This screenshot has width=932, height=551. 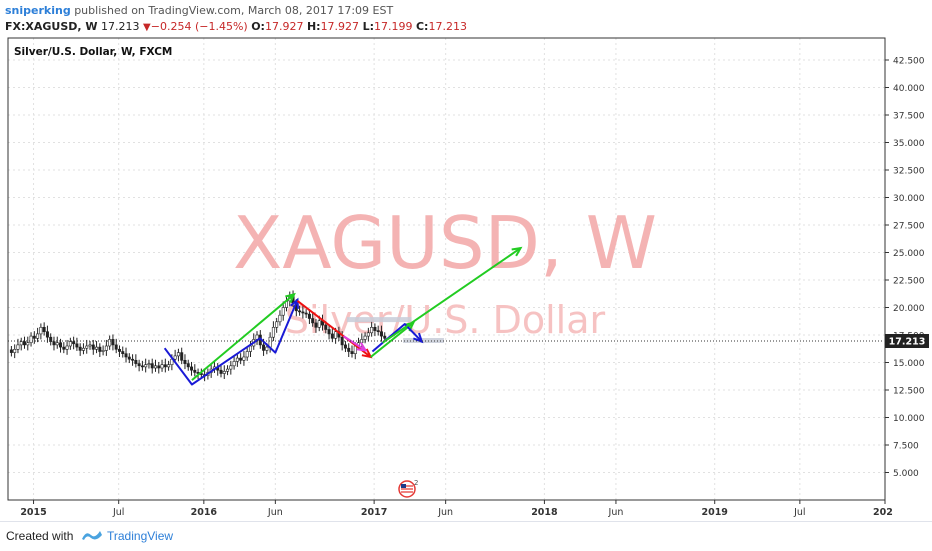 What do you see at coordinates (422, 26) in the screenshot?
I see `close-label: C:` at bounding box center [422, 26].